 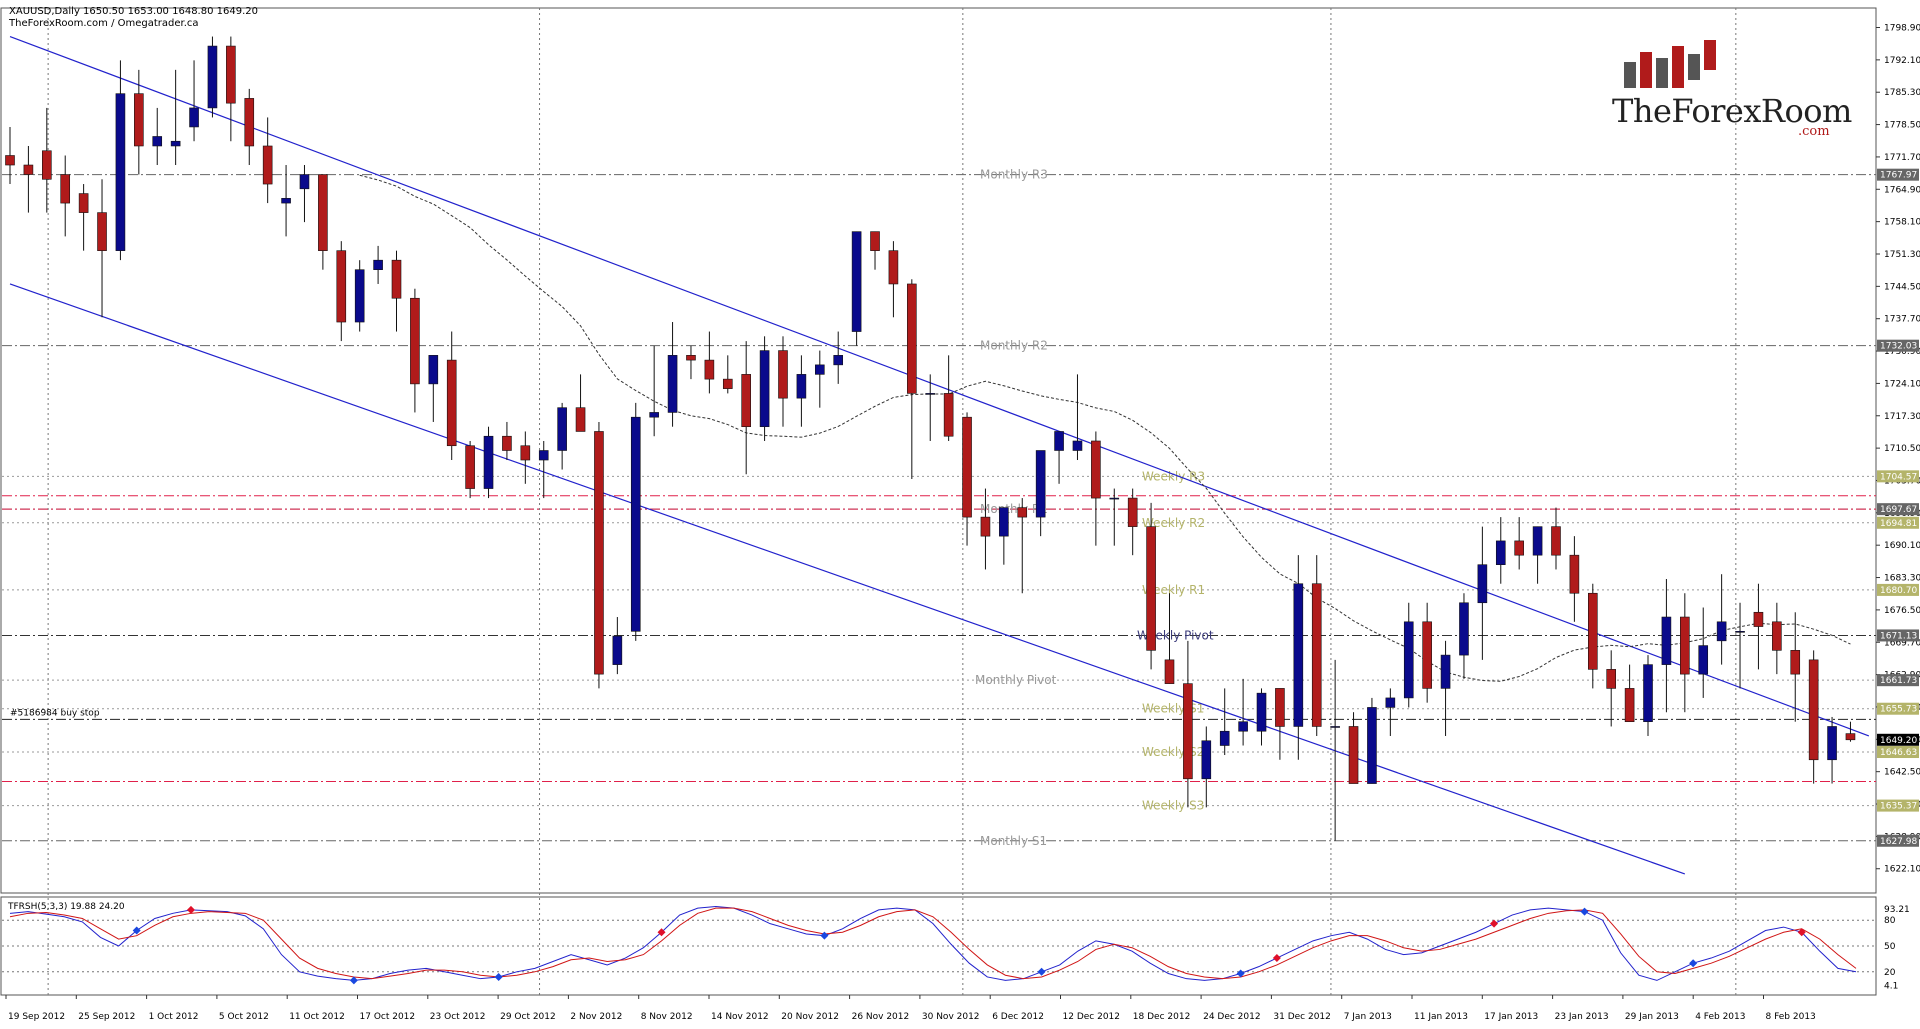 What do you see at coordinates (1441, 1017) in the screenshot?
I see `x-tick-label: 11 Jan 2013` at bounding box center [1441, 1017].